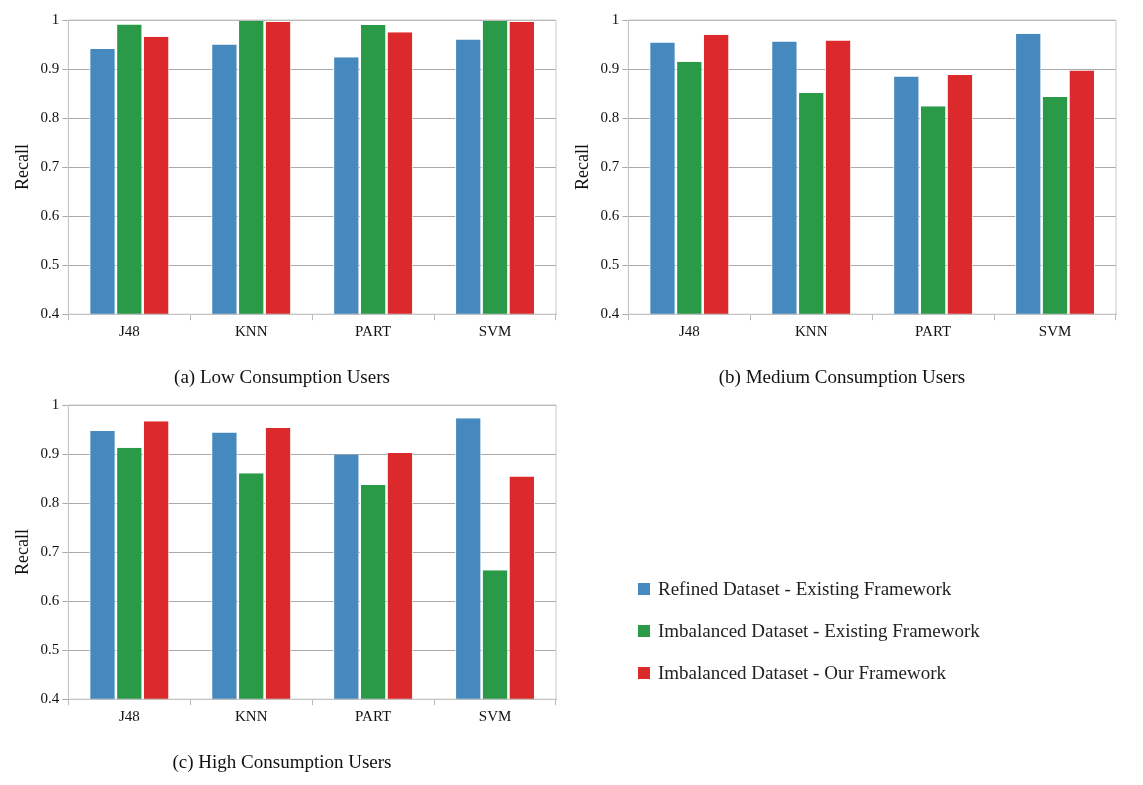 The height and width of the screenshot is (785, 1143). What do you see at coordinates (819, 630) in the screenshot?
I see `legend-label: Imbalanced Dataset - Existing Framework` at bounding box center [819, 630].